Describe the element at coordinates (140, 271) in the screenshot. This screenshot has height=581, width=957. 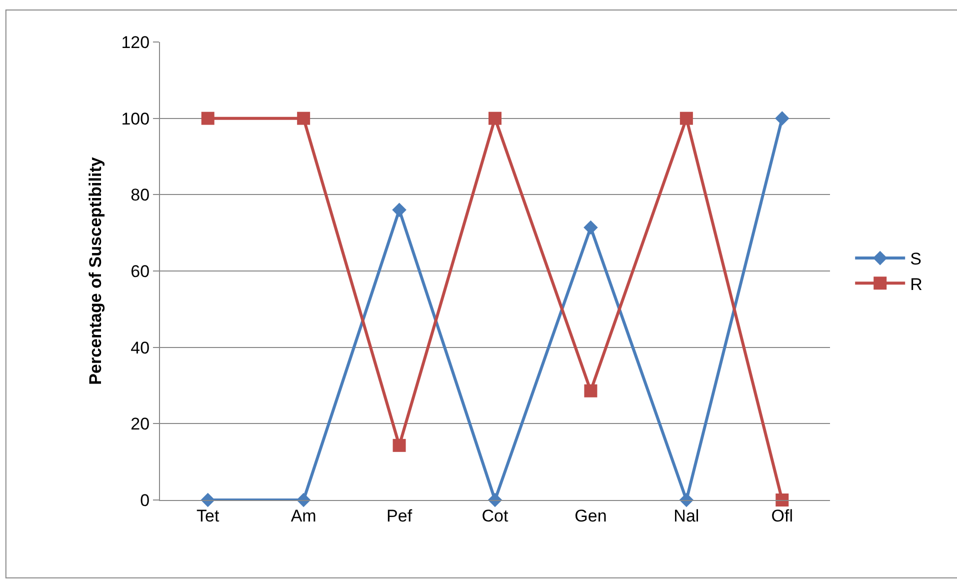
I see `y-tick-label: 60` at that location.